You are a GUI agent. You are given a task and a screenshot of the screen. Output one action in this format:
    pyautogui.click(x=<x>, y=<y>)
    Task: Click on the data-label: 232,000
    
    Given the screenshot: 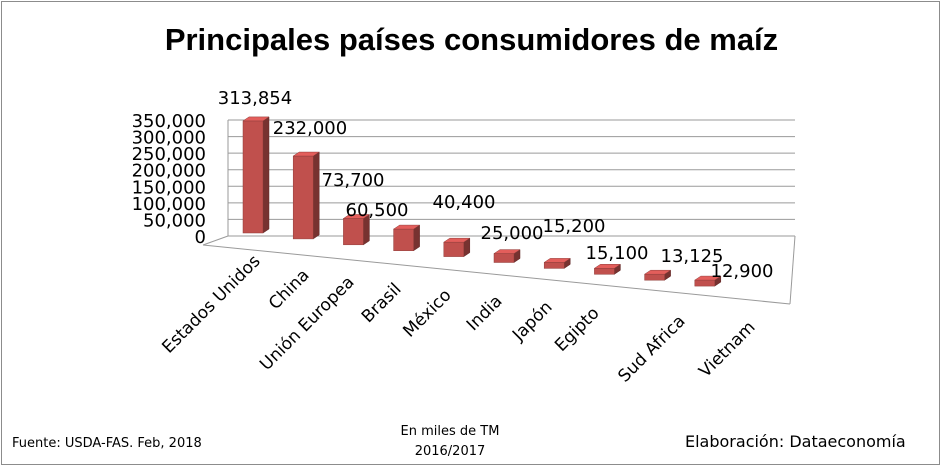 What is the action you would take?
    pyautogui.click(x=310, y=128)
    